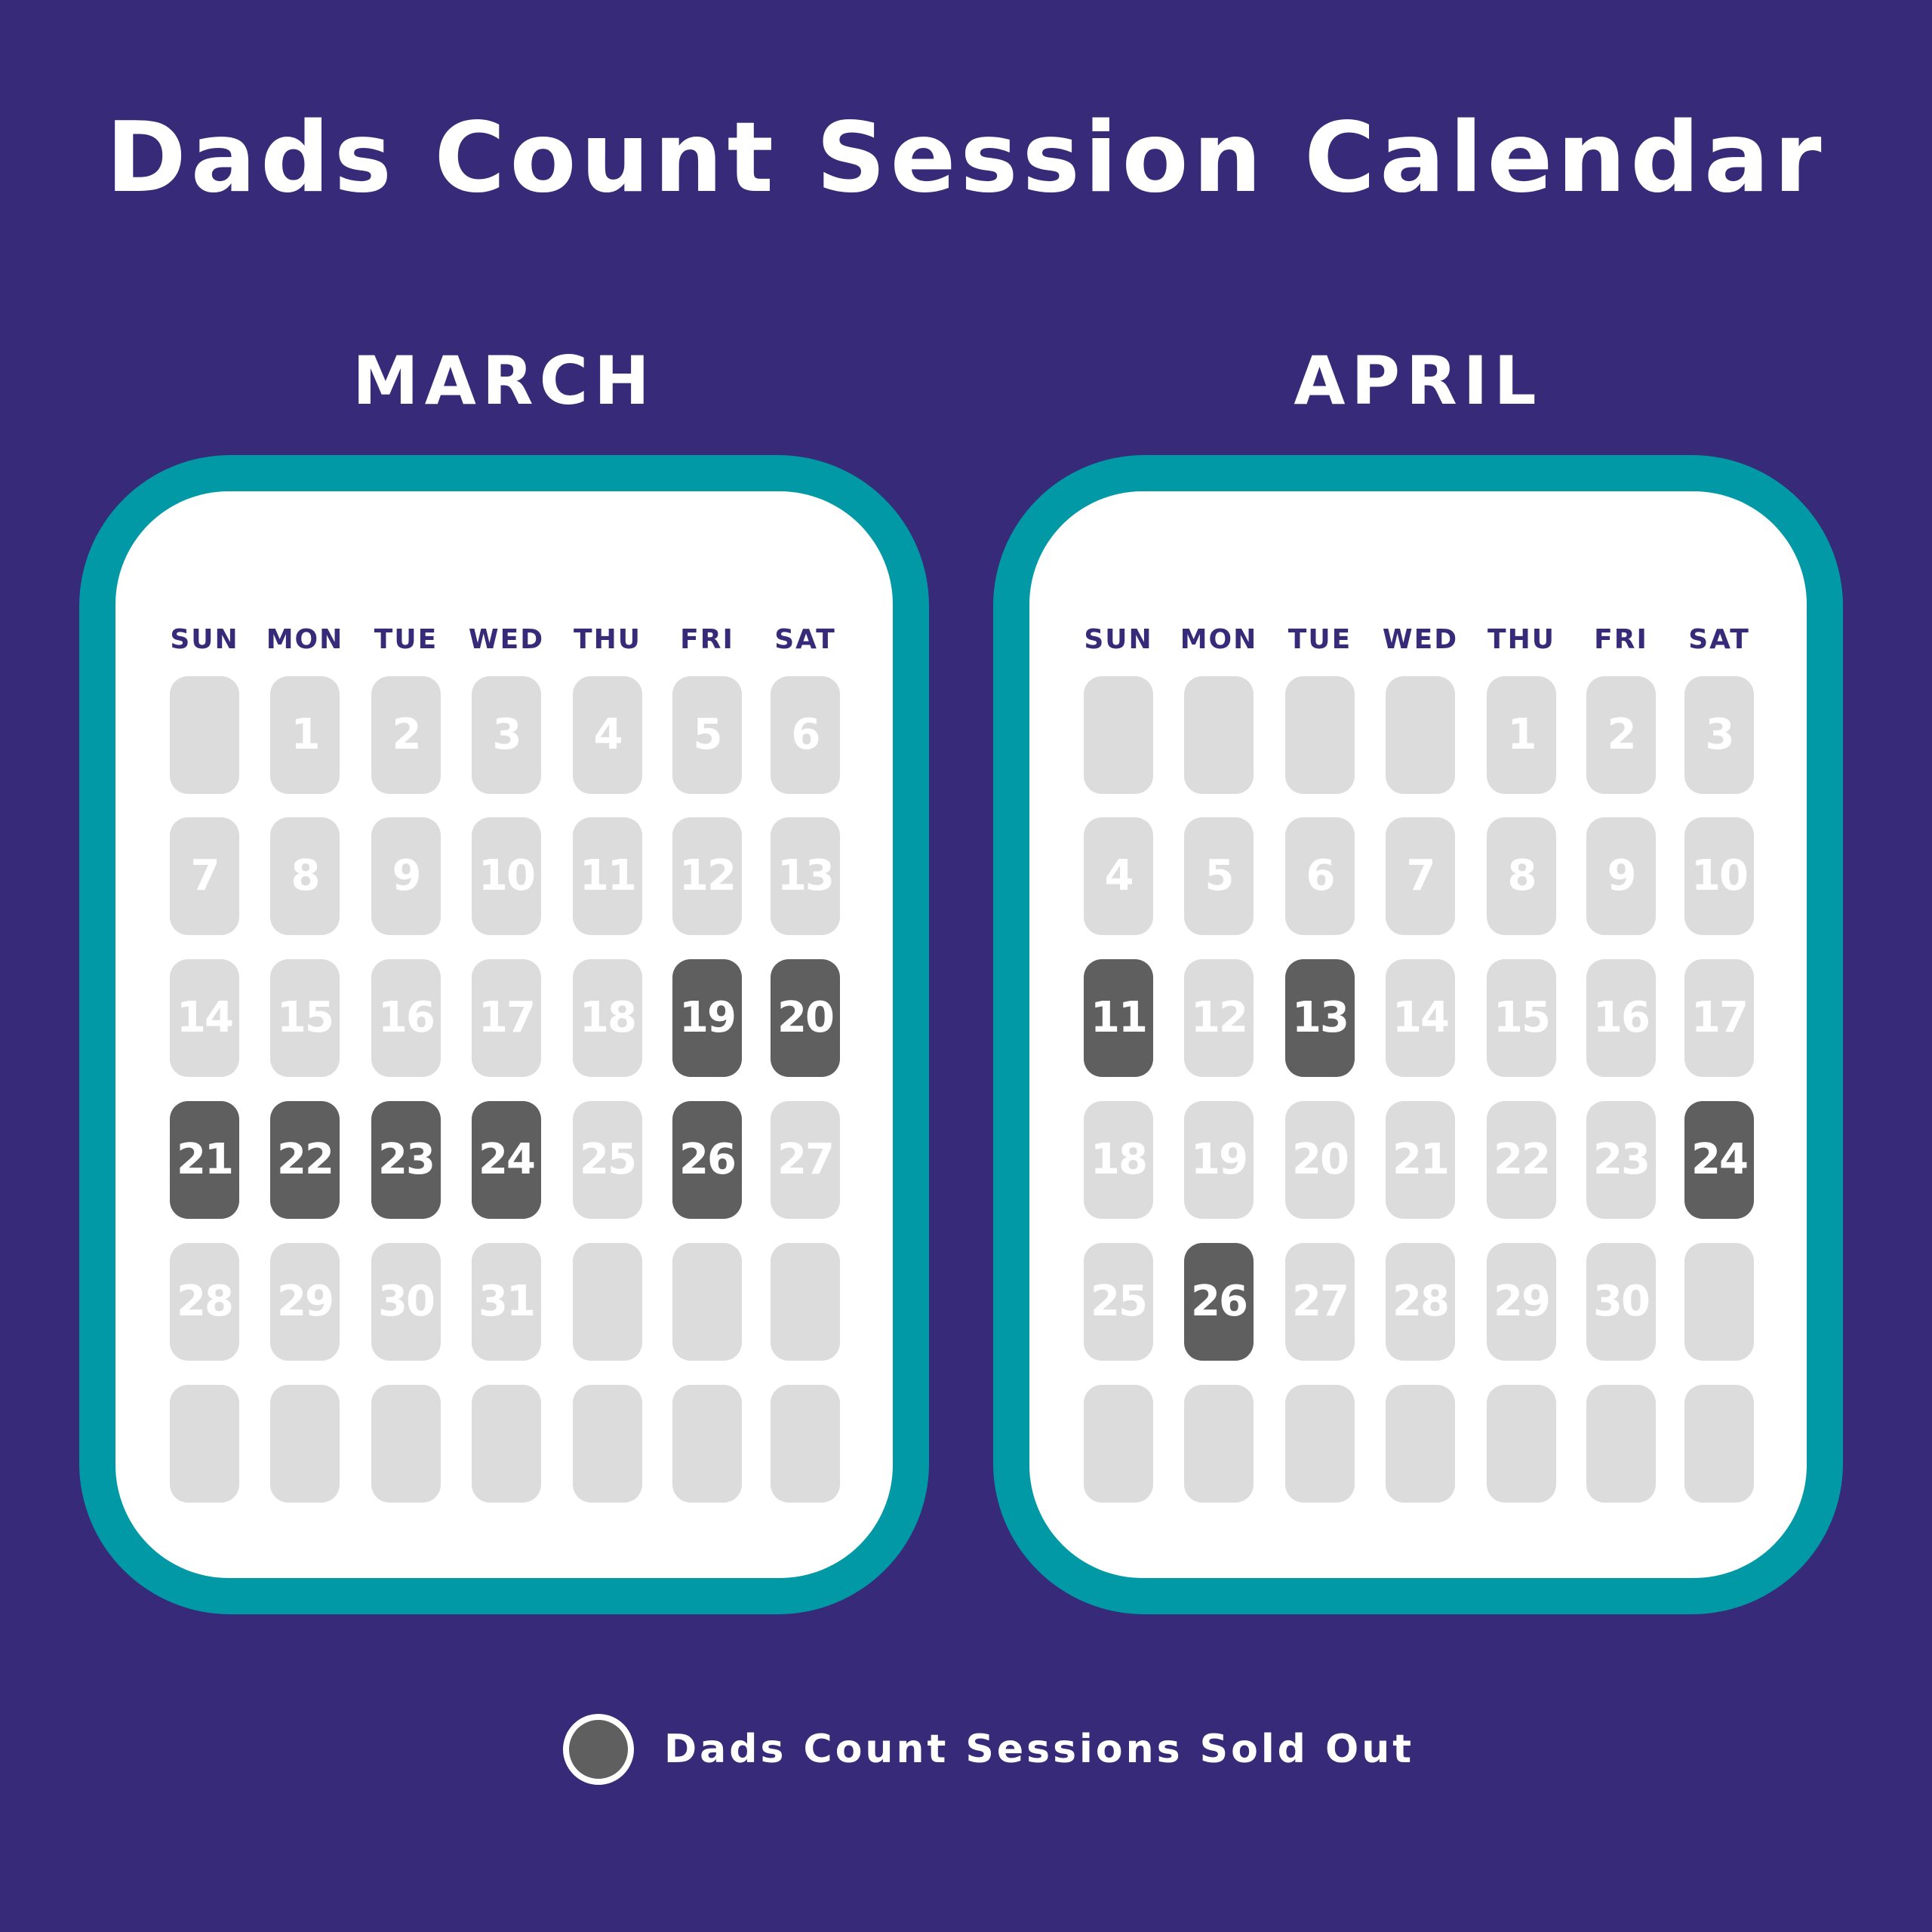  Describe the element at coordinates (305, 639) in the screenshot. I see `weekday-march-mon: MON` at that location.